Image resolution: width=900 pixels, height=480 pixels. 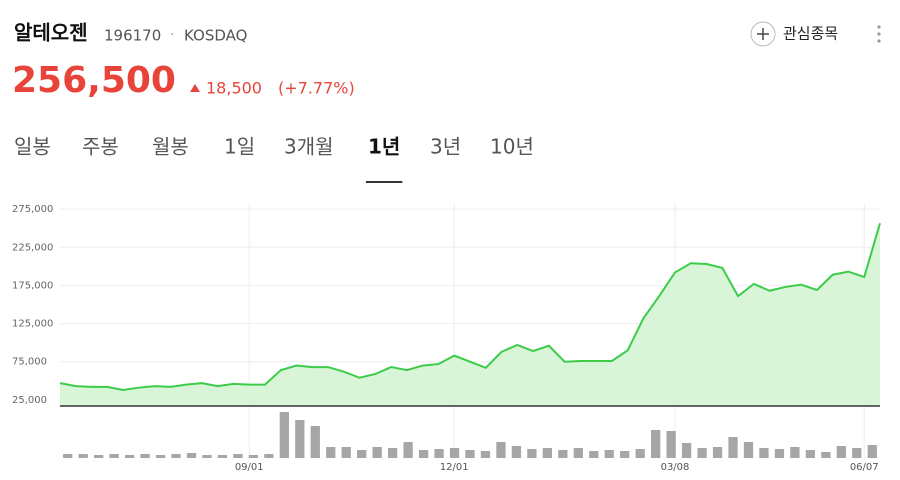 I want to click on x-tick-label: 12/01, so click(x=454, y=467).